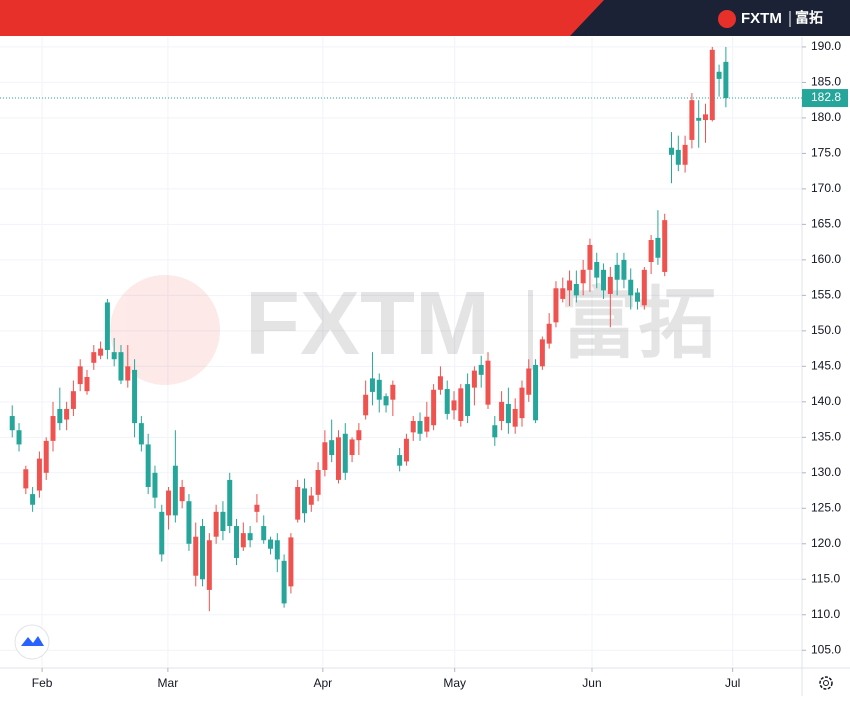  Describe the element at coordinates (530, 330) in the screenshot. I see `watermark-divider` at that location.